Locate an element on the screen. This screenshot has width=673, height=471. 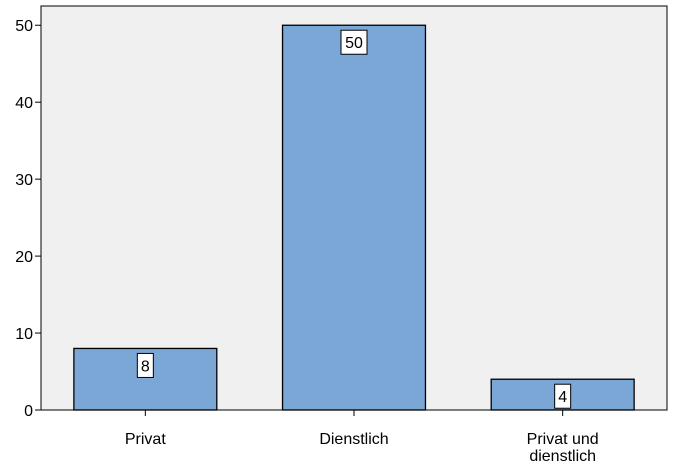
x-tick-label: Dienstlich is located at coordinates (353, 439).